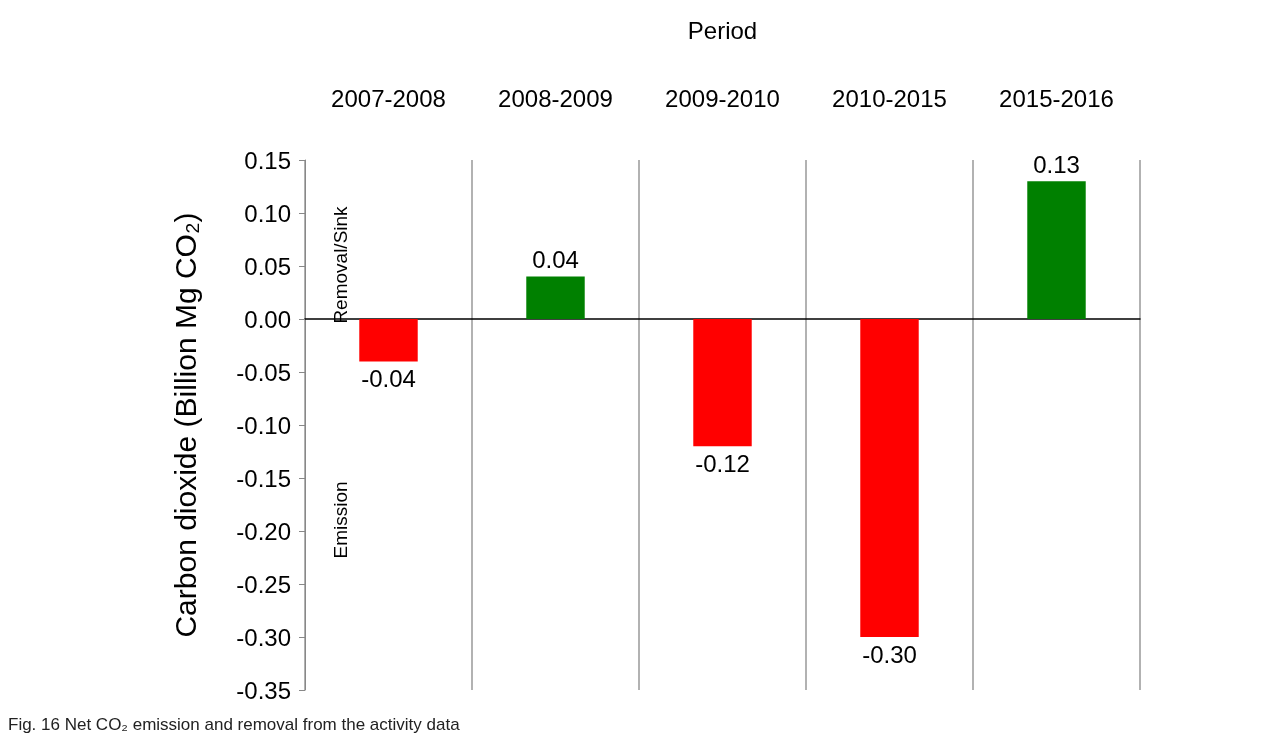 The width and height of the screenshot is (1281, 741). What do you see at coordinates (1056, 164) in the screenshot?
I see `data-label: 0.13` at bounding box center [1056, 164].